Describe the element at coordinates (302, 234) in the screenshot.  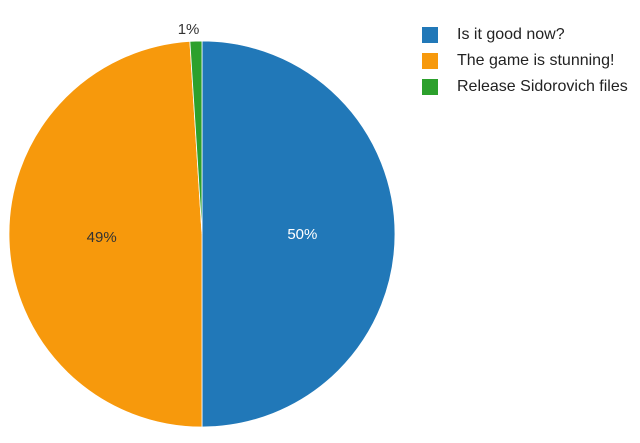
I see `slice-label: 50%` at that location.